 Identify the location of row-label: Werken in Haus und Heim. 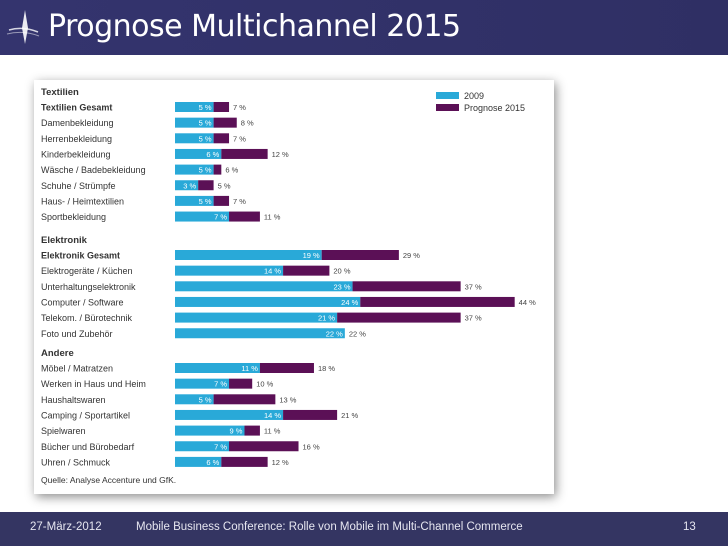
(93, 384).